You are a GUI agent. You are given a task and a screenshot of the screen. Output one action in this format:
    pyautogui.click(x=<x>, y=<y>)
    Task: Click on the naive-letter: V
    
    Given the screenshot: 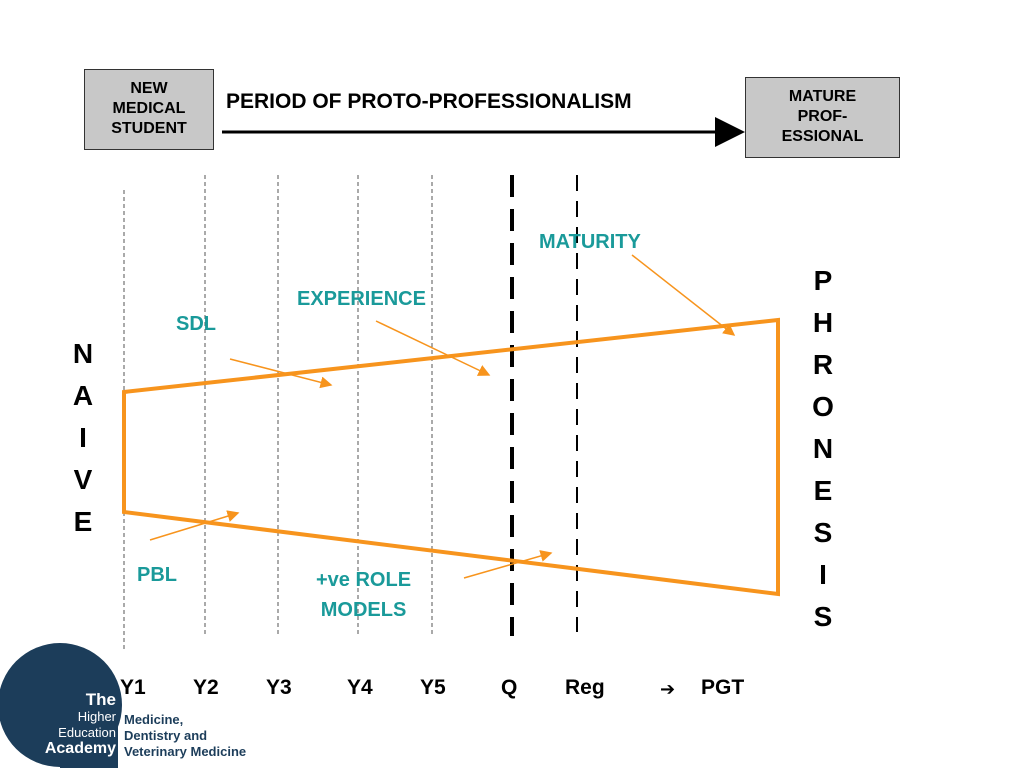 What is the action you would take?
    pyautogui.click(x=83, y=479)
    